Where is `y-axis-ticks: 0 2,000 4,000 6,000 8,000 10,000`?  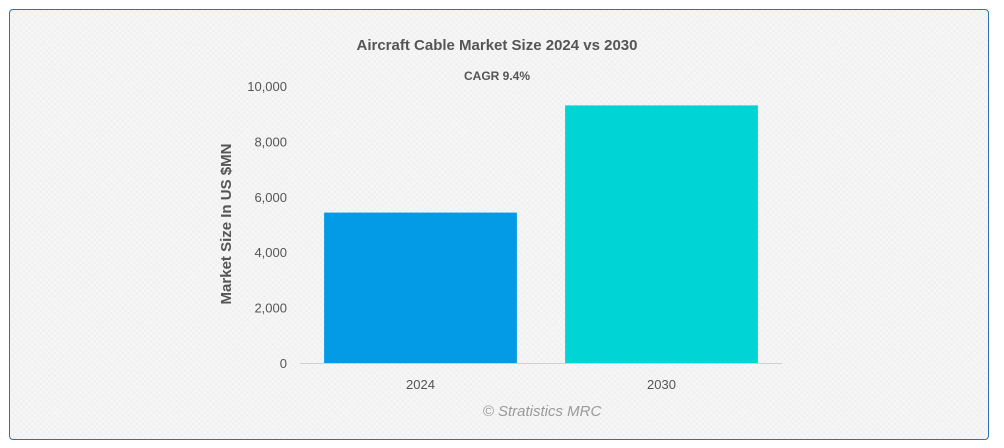 y-axis-ticks: 0 2,000 4,000 6,000 8,000 10,000 is located at coordinates (267, 225).